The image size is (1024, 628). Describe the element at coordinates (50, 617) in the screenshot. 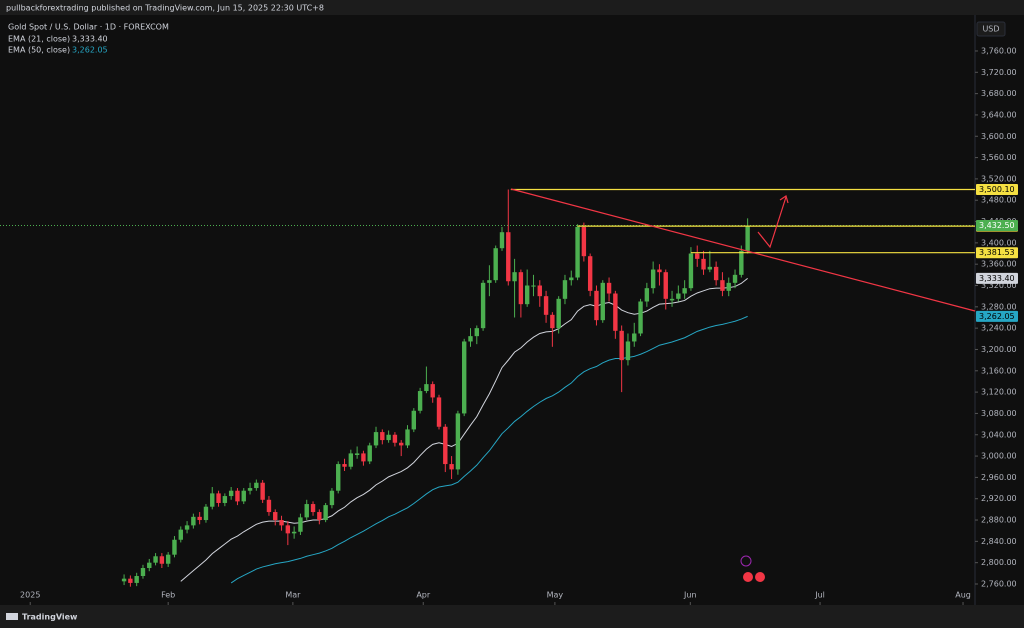

I see `footer-logo: TradingView` at that location.